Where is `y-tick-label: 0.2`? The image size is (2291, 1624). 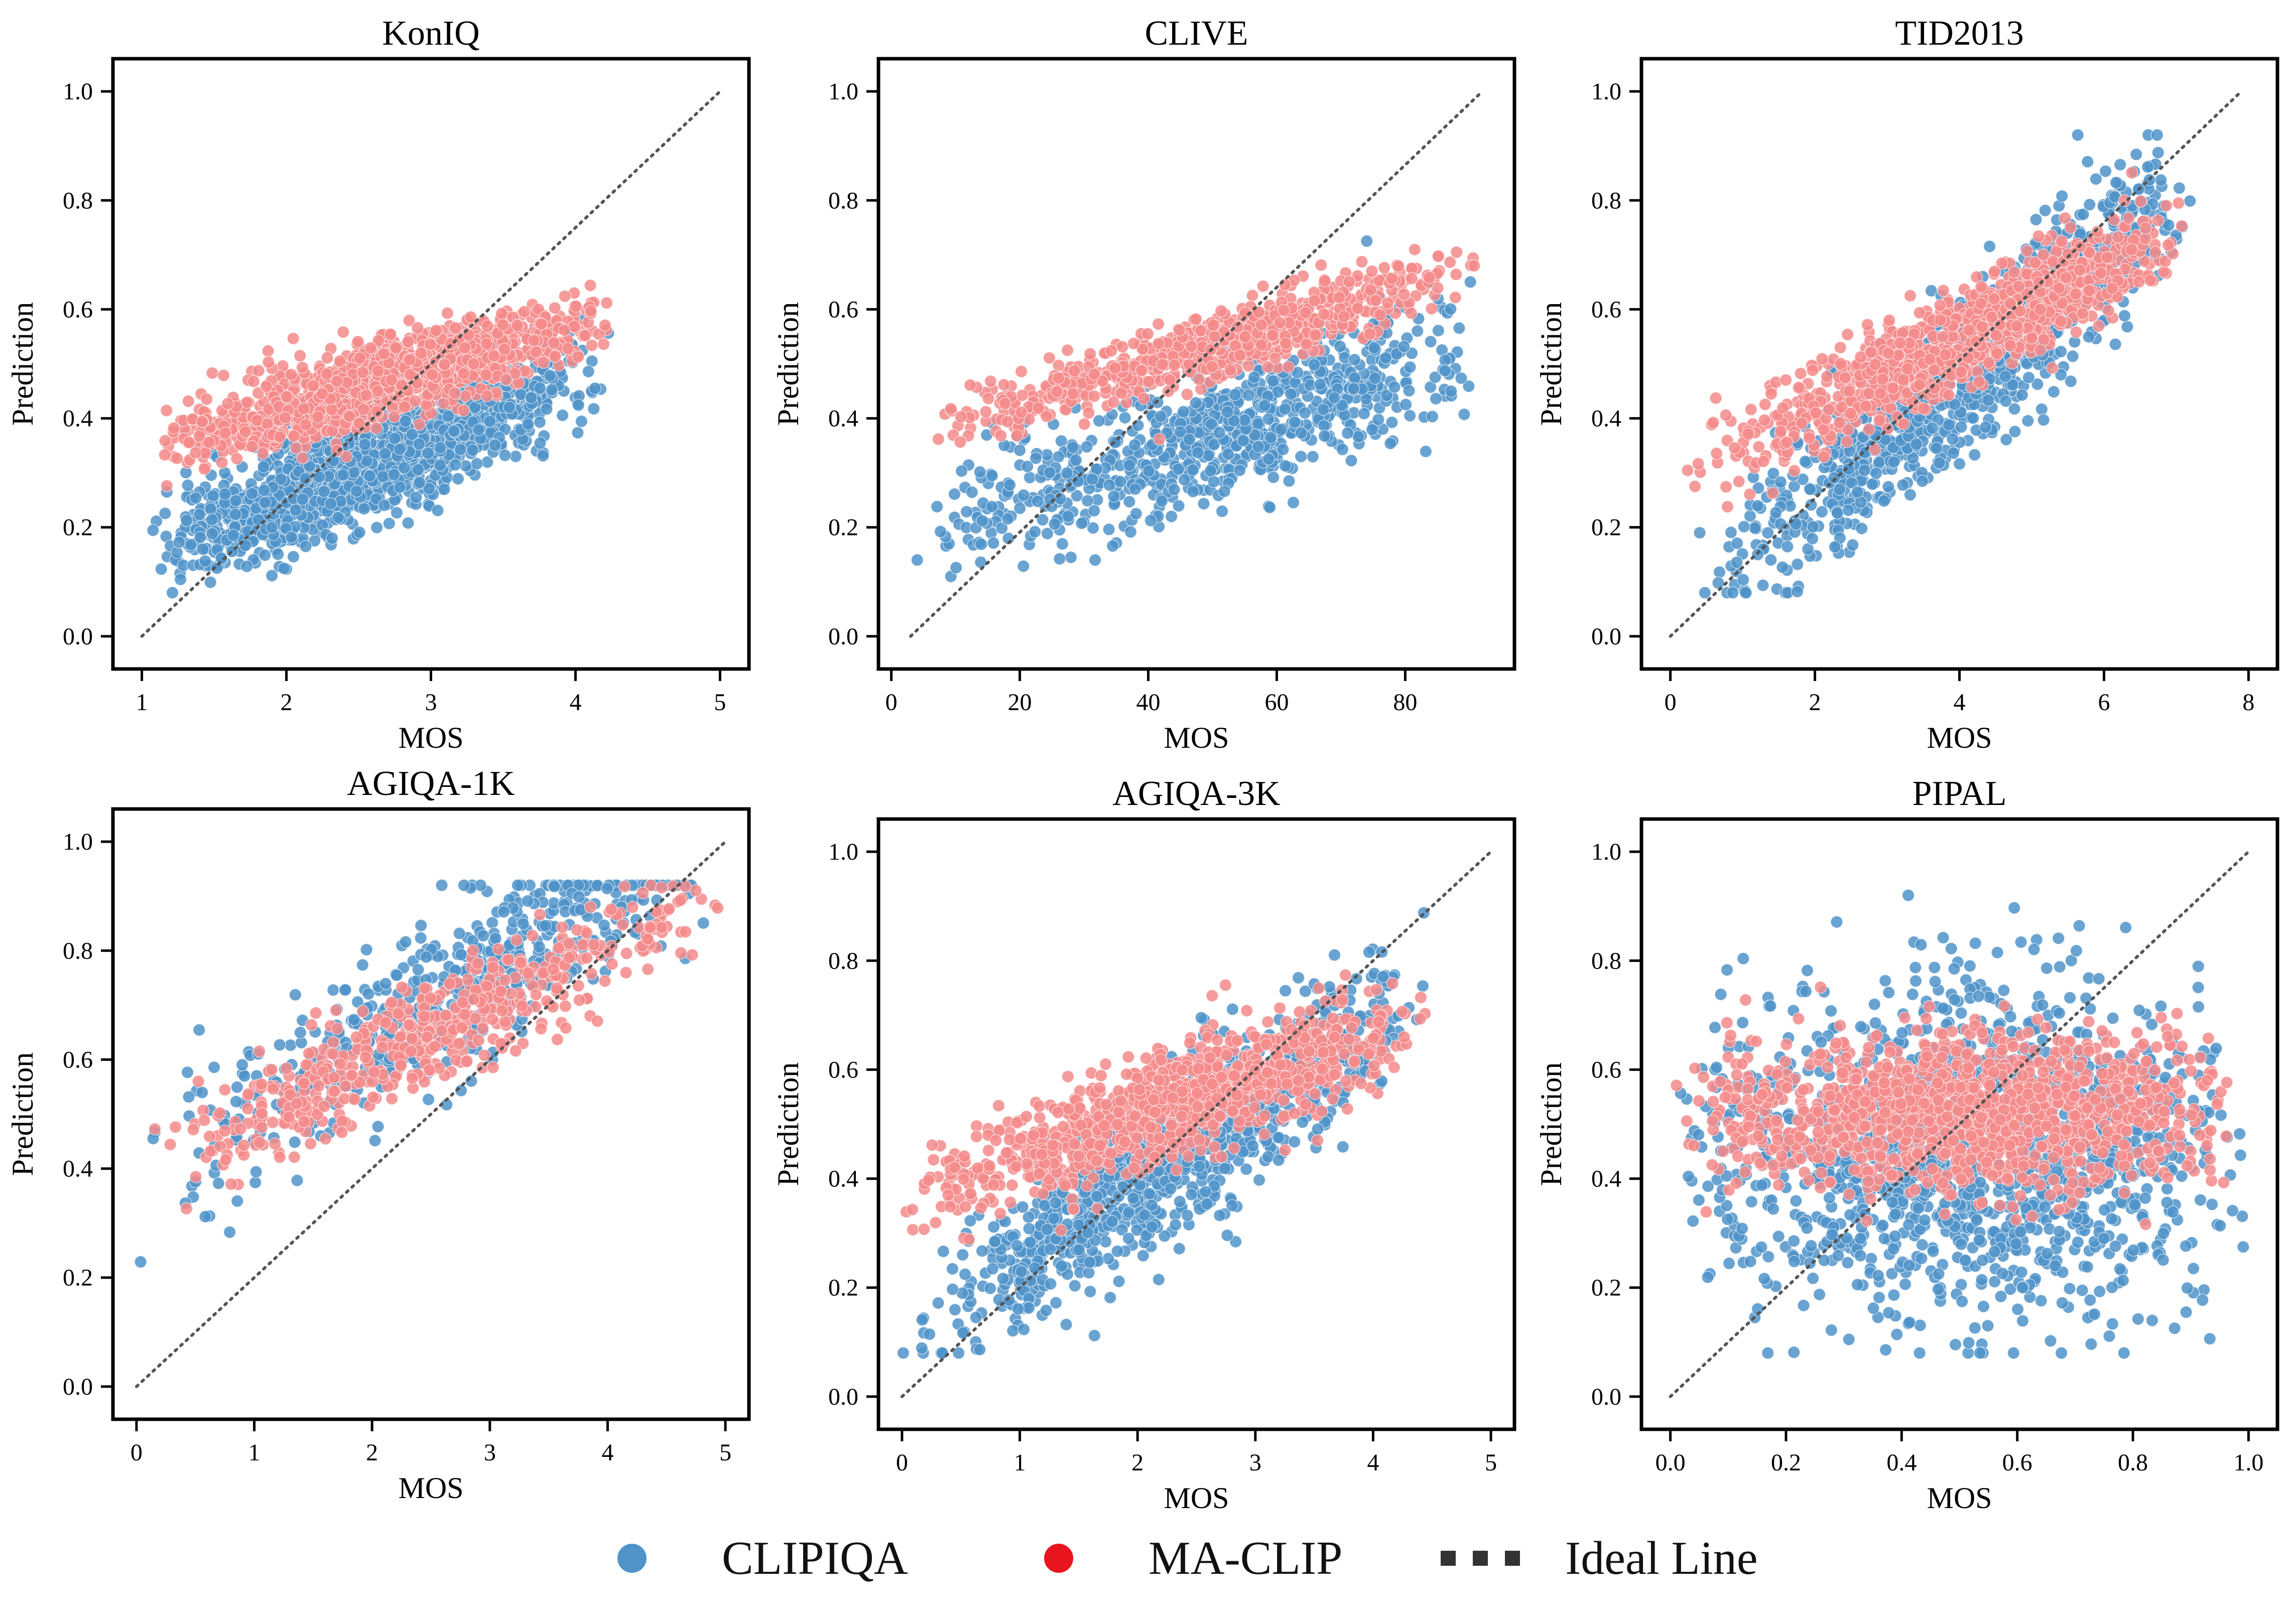 y-tick-label: 0.2 is located at coordinates (843, 527).